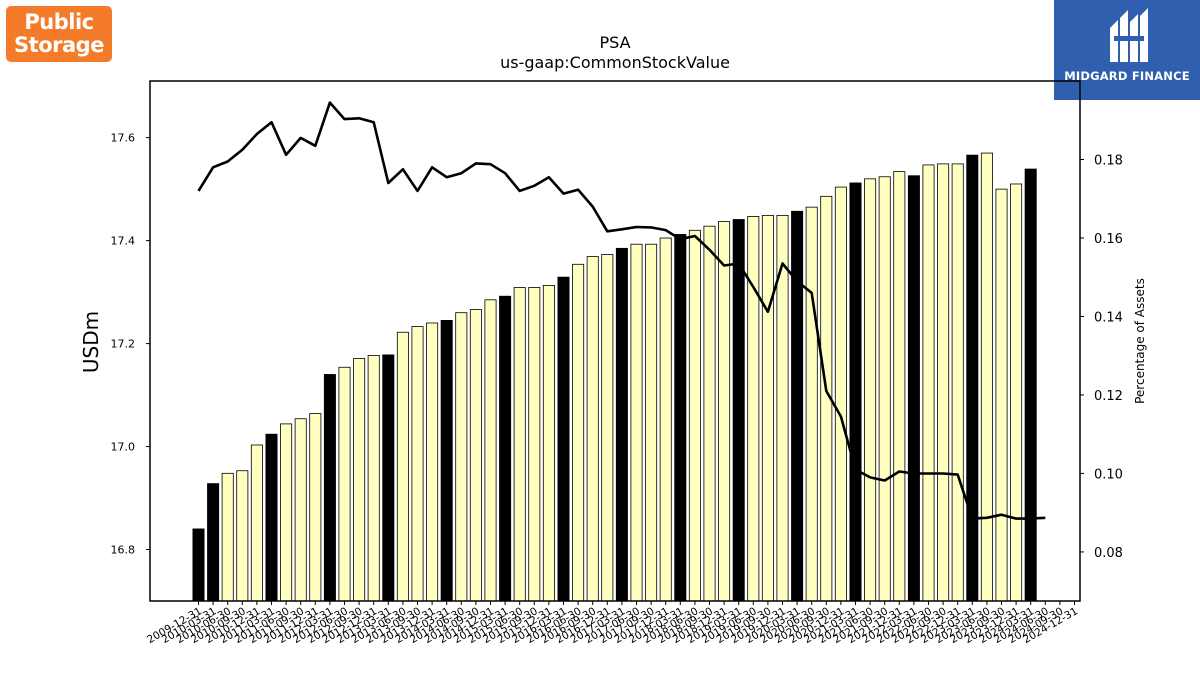 Image resolution: width=1200 pixels, height=675 pixels. I want to click on y2-tick-label: 0.14, so click(1108, 317).